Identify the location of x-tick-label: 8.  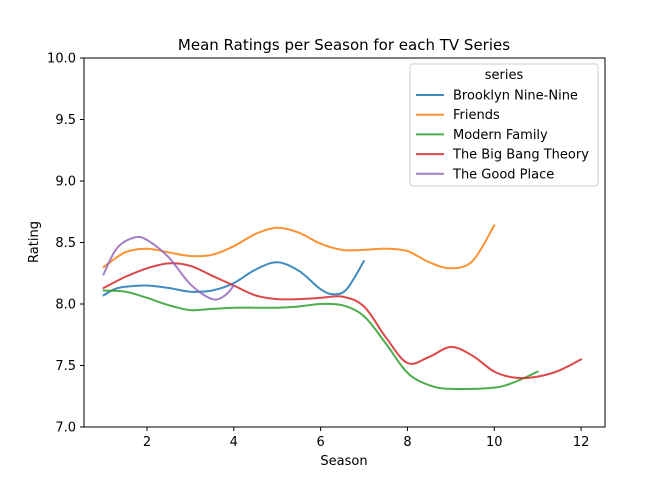
(407, 442).